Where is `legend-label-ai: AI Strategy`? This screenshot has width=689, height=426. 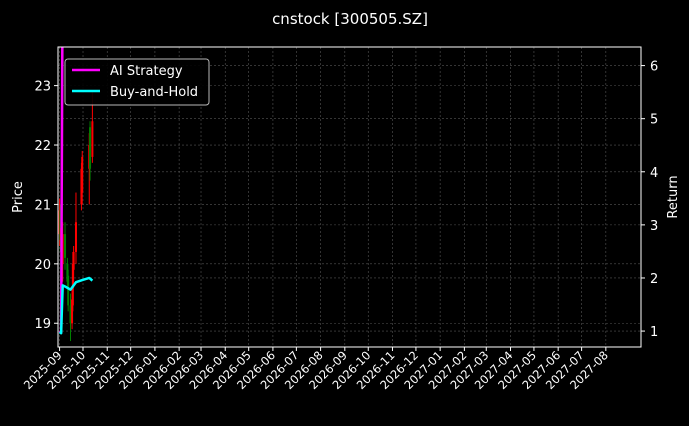 legend-label-ai: AI Strategy is located at coordinates (146, 71).